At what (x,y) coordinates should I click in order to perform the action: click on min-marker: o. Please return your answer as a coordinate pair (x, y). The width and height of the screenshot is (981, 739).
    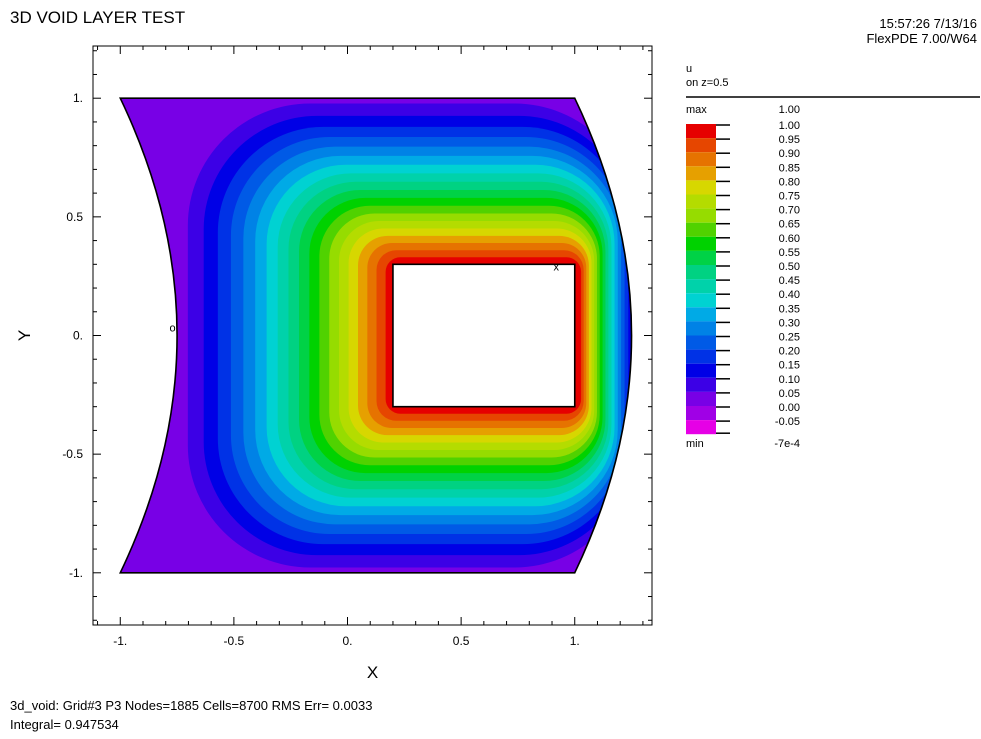
    Looking at the image, I should click on (173, 328).